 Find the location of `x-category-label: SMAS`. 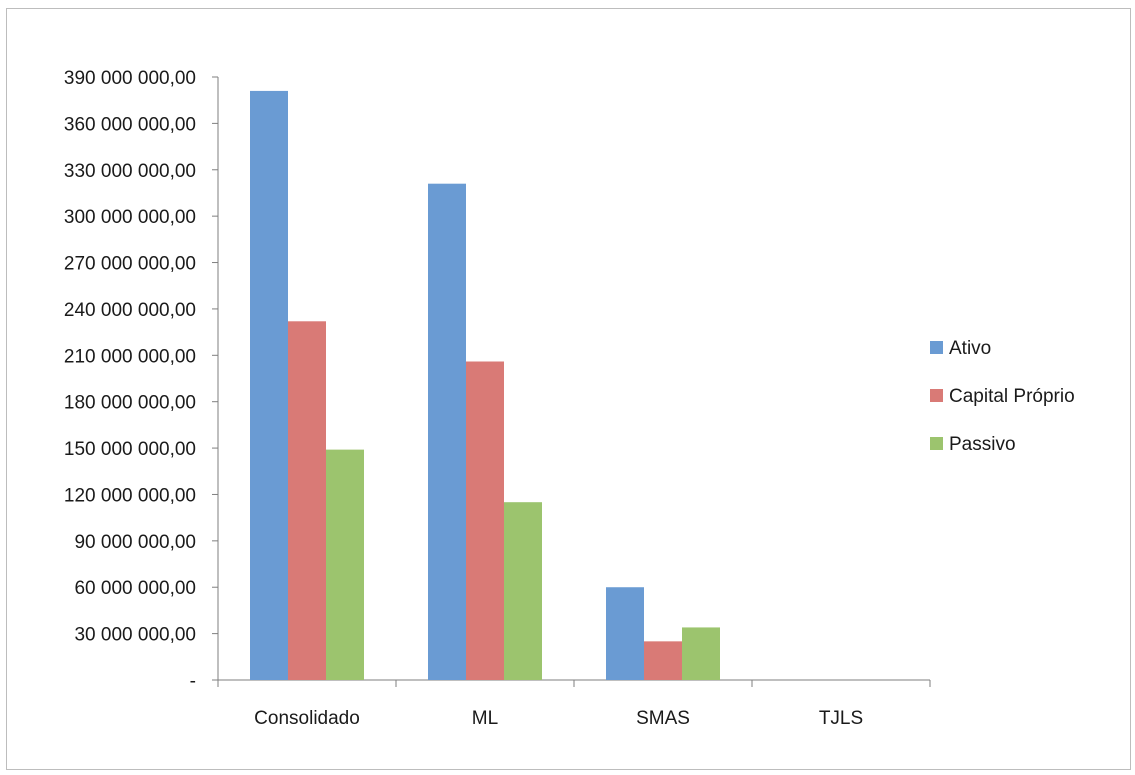

x-category-label: SMAS is located at coordinates (663, 718).